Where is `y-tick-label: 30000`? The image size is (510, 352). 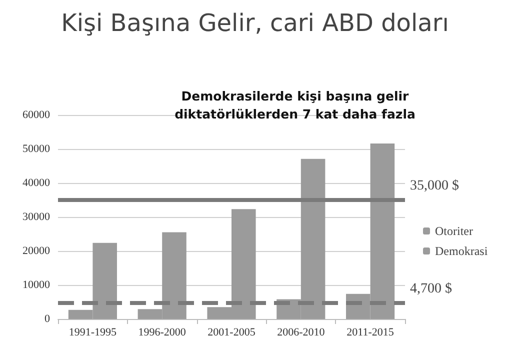
y-tick-label: 30000 is located at coordinates (36, 217).